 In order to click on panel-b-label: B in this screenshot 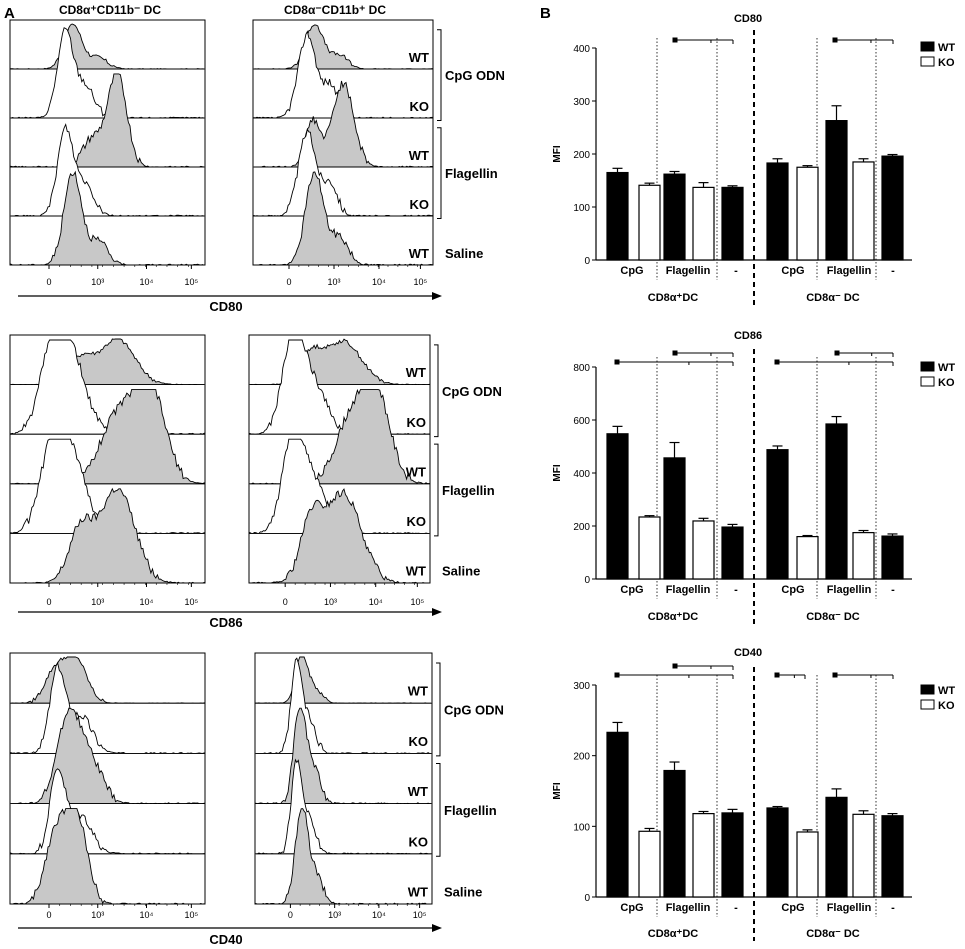, I will do `click(545, 13)`.